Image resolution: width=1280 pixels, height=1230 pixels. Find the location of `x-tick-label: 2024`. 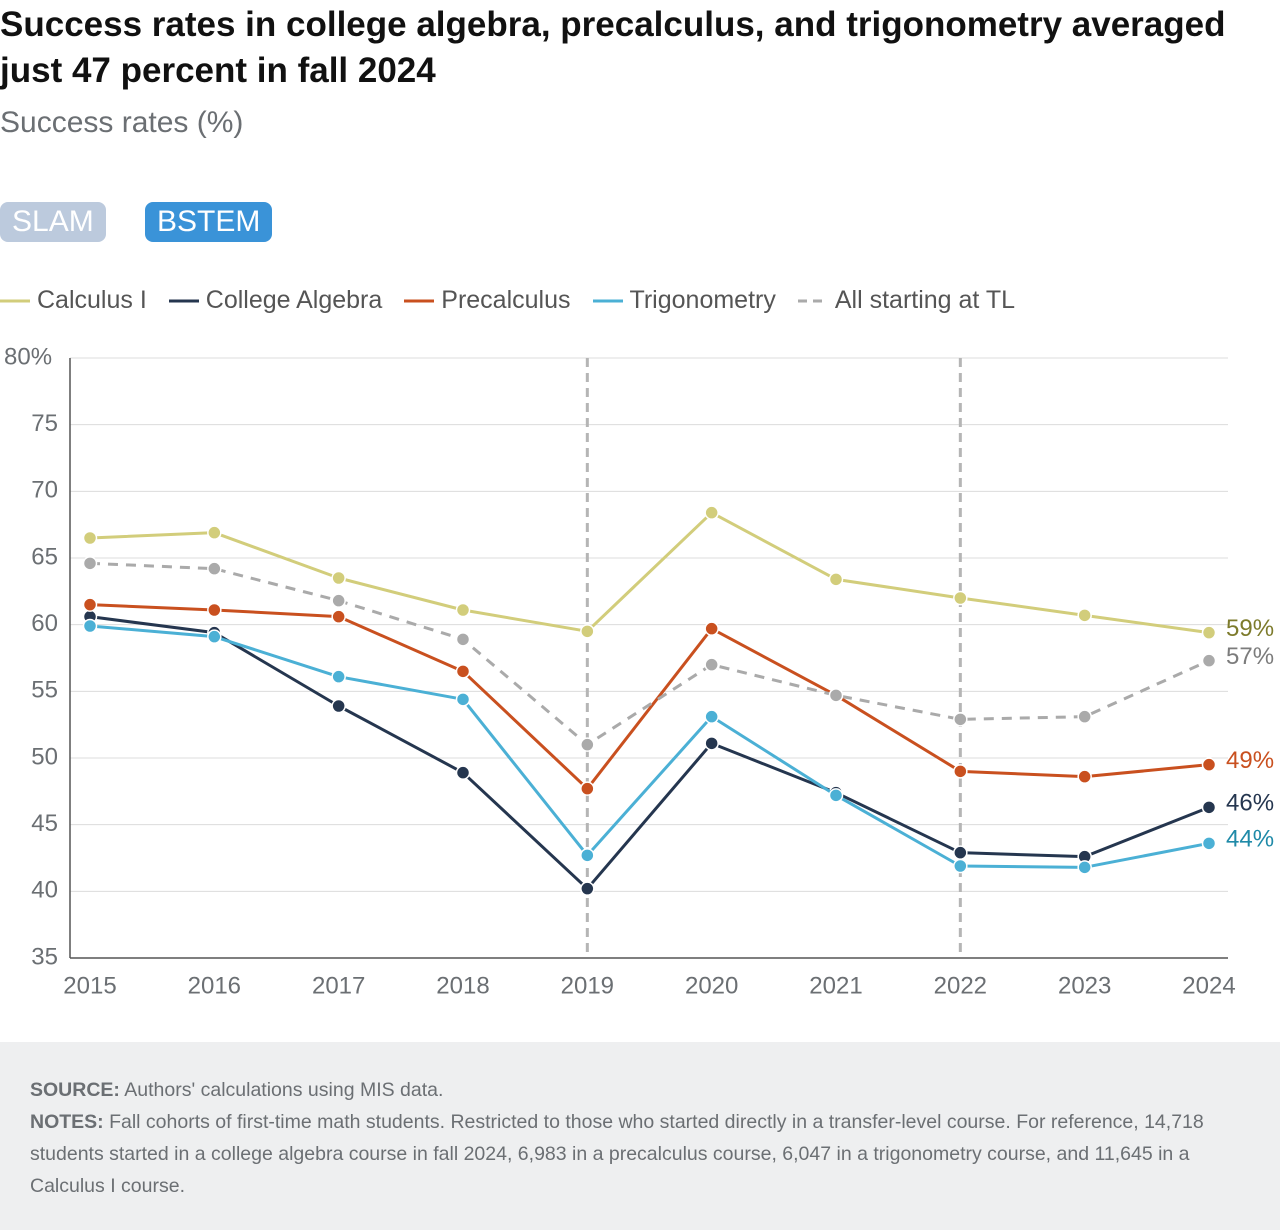

x-tick-label: 2024 is located at coordinates (1208, 985).